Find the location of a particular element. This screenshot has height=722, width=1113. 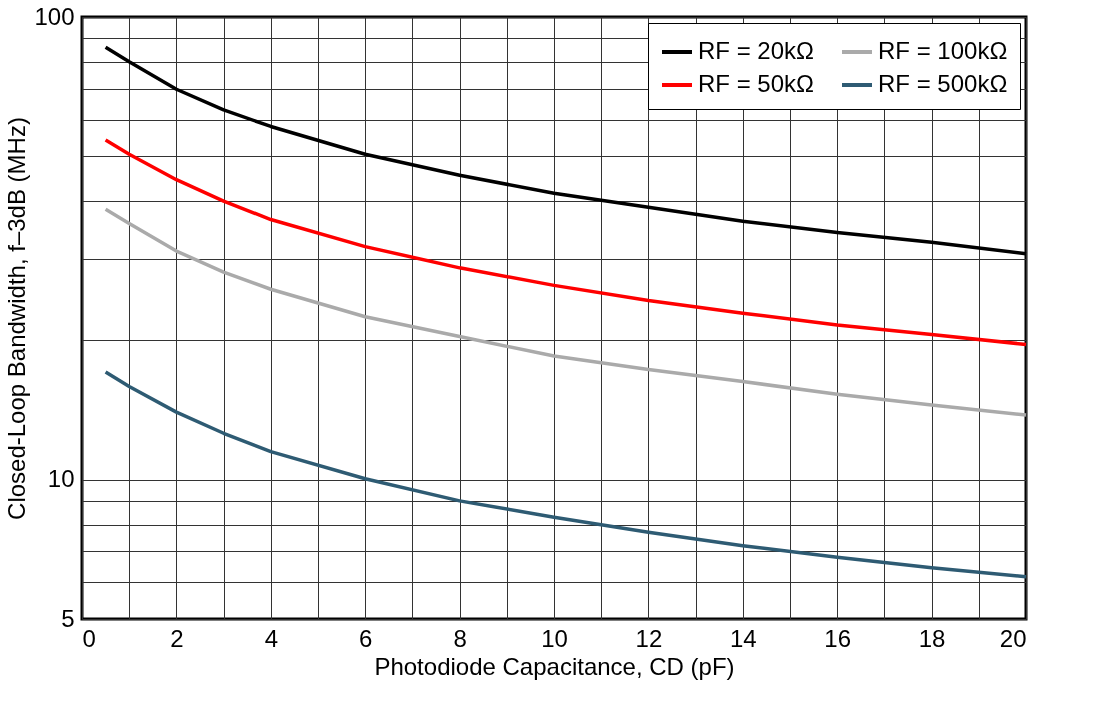

x-tick-label: 18 is located at coordinates (932, 638).